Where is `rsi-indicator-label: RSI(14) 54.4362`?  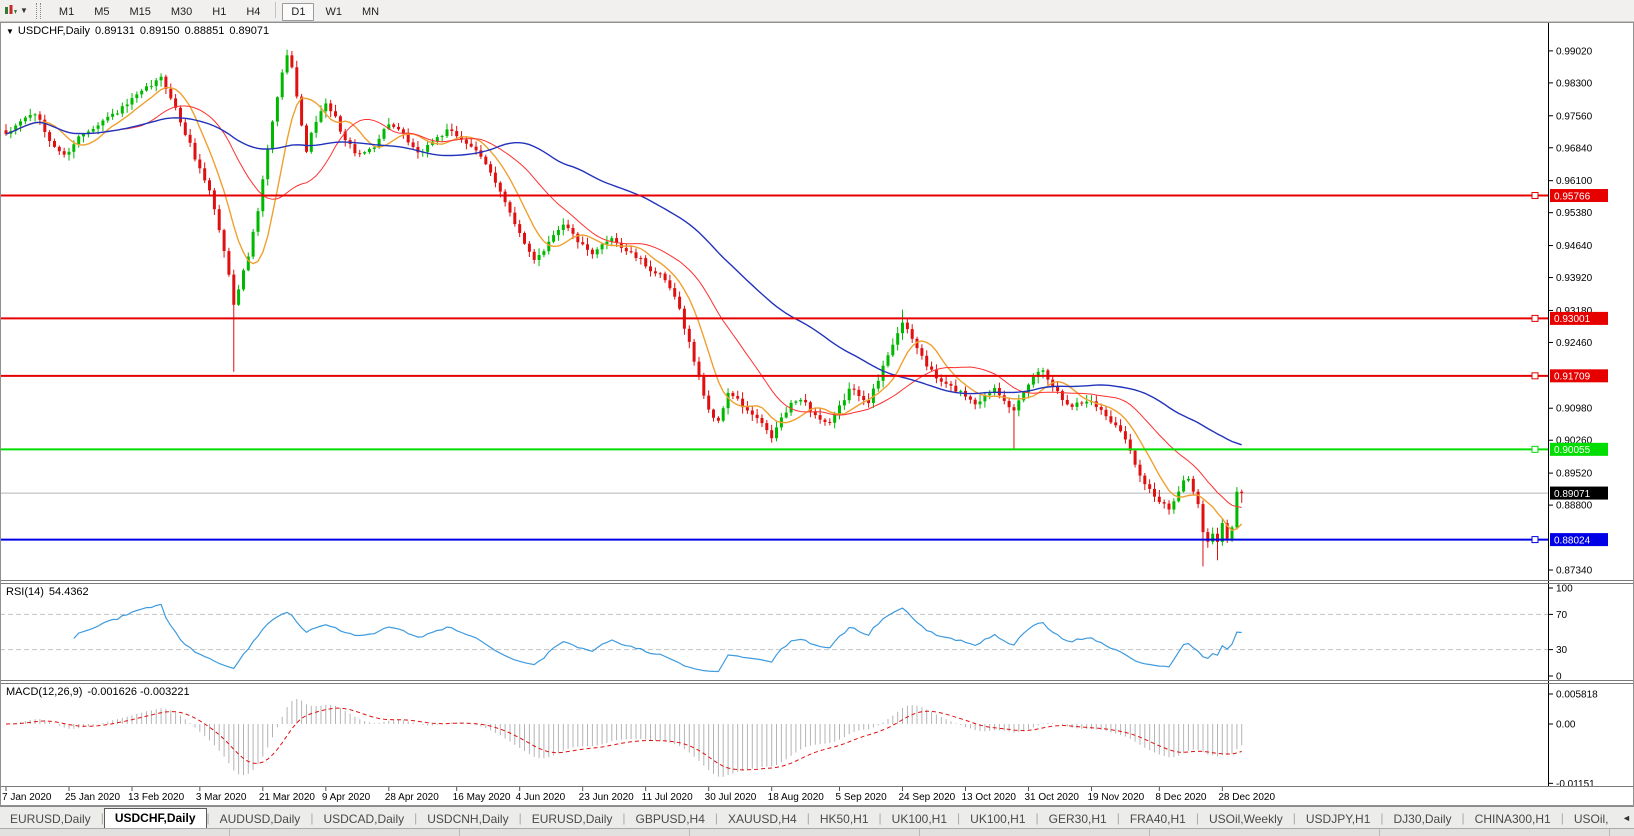
rsi-indicator-label: RSI(14) 54.4362 is located at coordinates (47, 592).